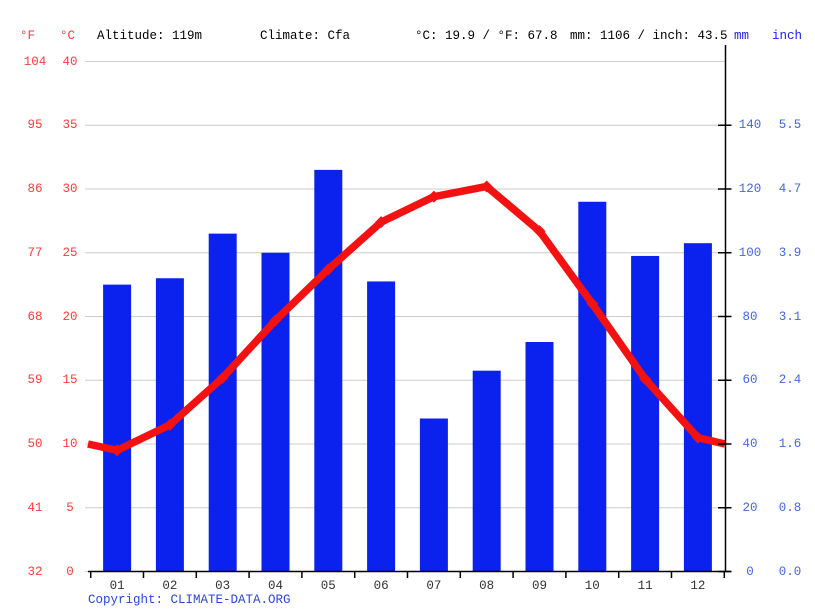 The width and height of the screenshot is (815, 611). Describe the element at coordinates (230, 600) in the screenshot. I see `copyright-link: CLIMATE-DATA.ORG` at that location.